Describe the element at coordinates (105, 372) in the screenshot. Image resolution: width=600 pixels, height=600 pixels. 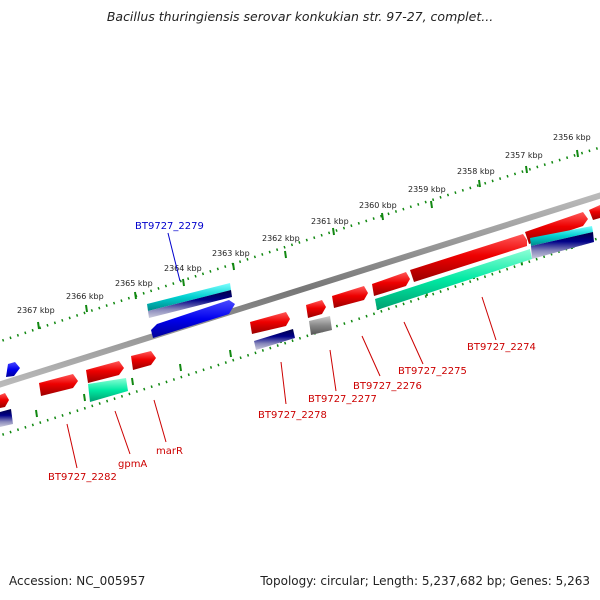
I see `gene-gpmA` at that location.